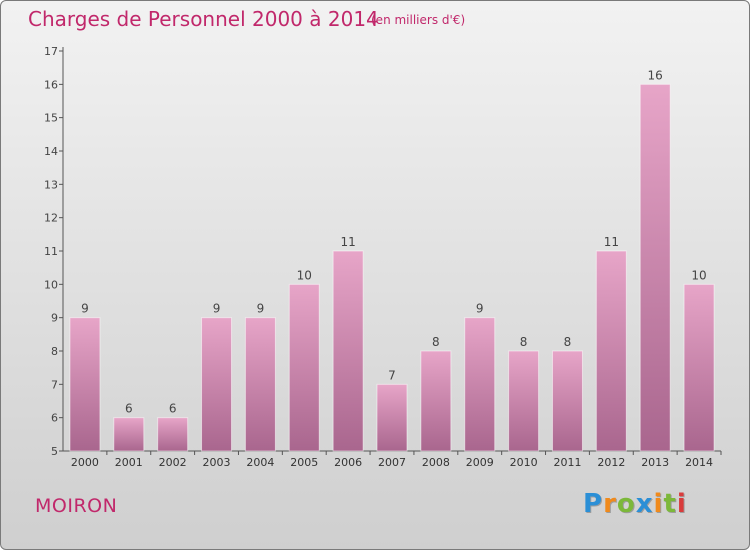 This screenshot has width=750, height=550. What do you see at coordinates (611, 462) in the screenshot?
I see `x-tick-label: 2012` at bounding box center [611, 462].